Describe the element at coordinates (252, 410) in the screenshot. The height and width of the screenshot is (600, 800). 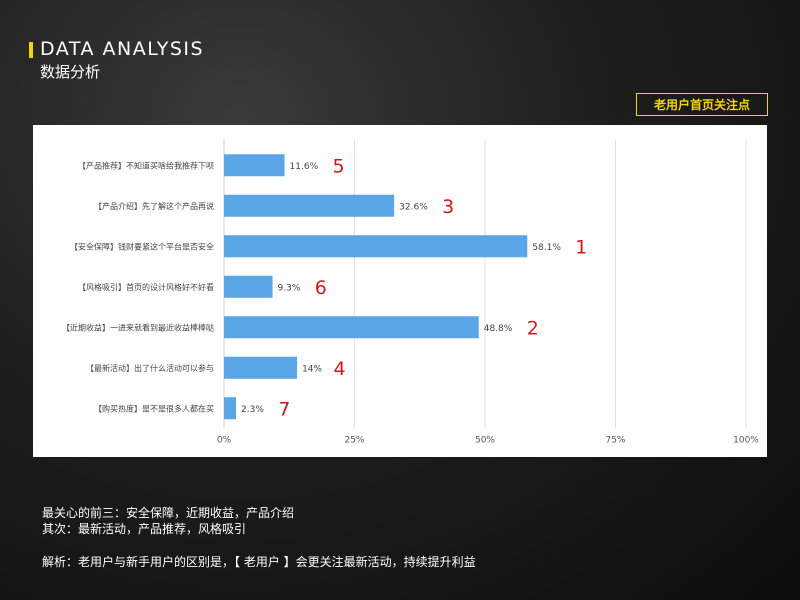
I see `value-label: 2.3%` at that location.